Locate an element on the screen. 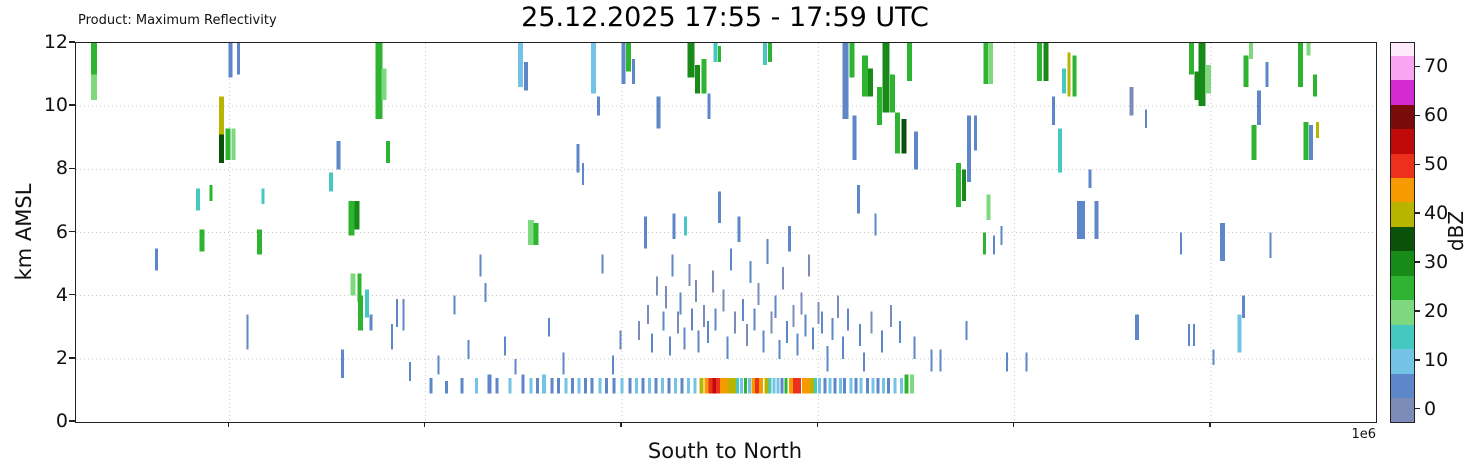  product-label: Product: Maximum Reflectivity is located at coordinates (177, 20).